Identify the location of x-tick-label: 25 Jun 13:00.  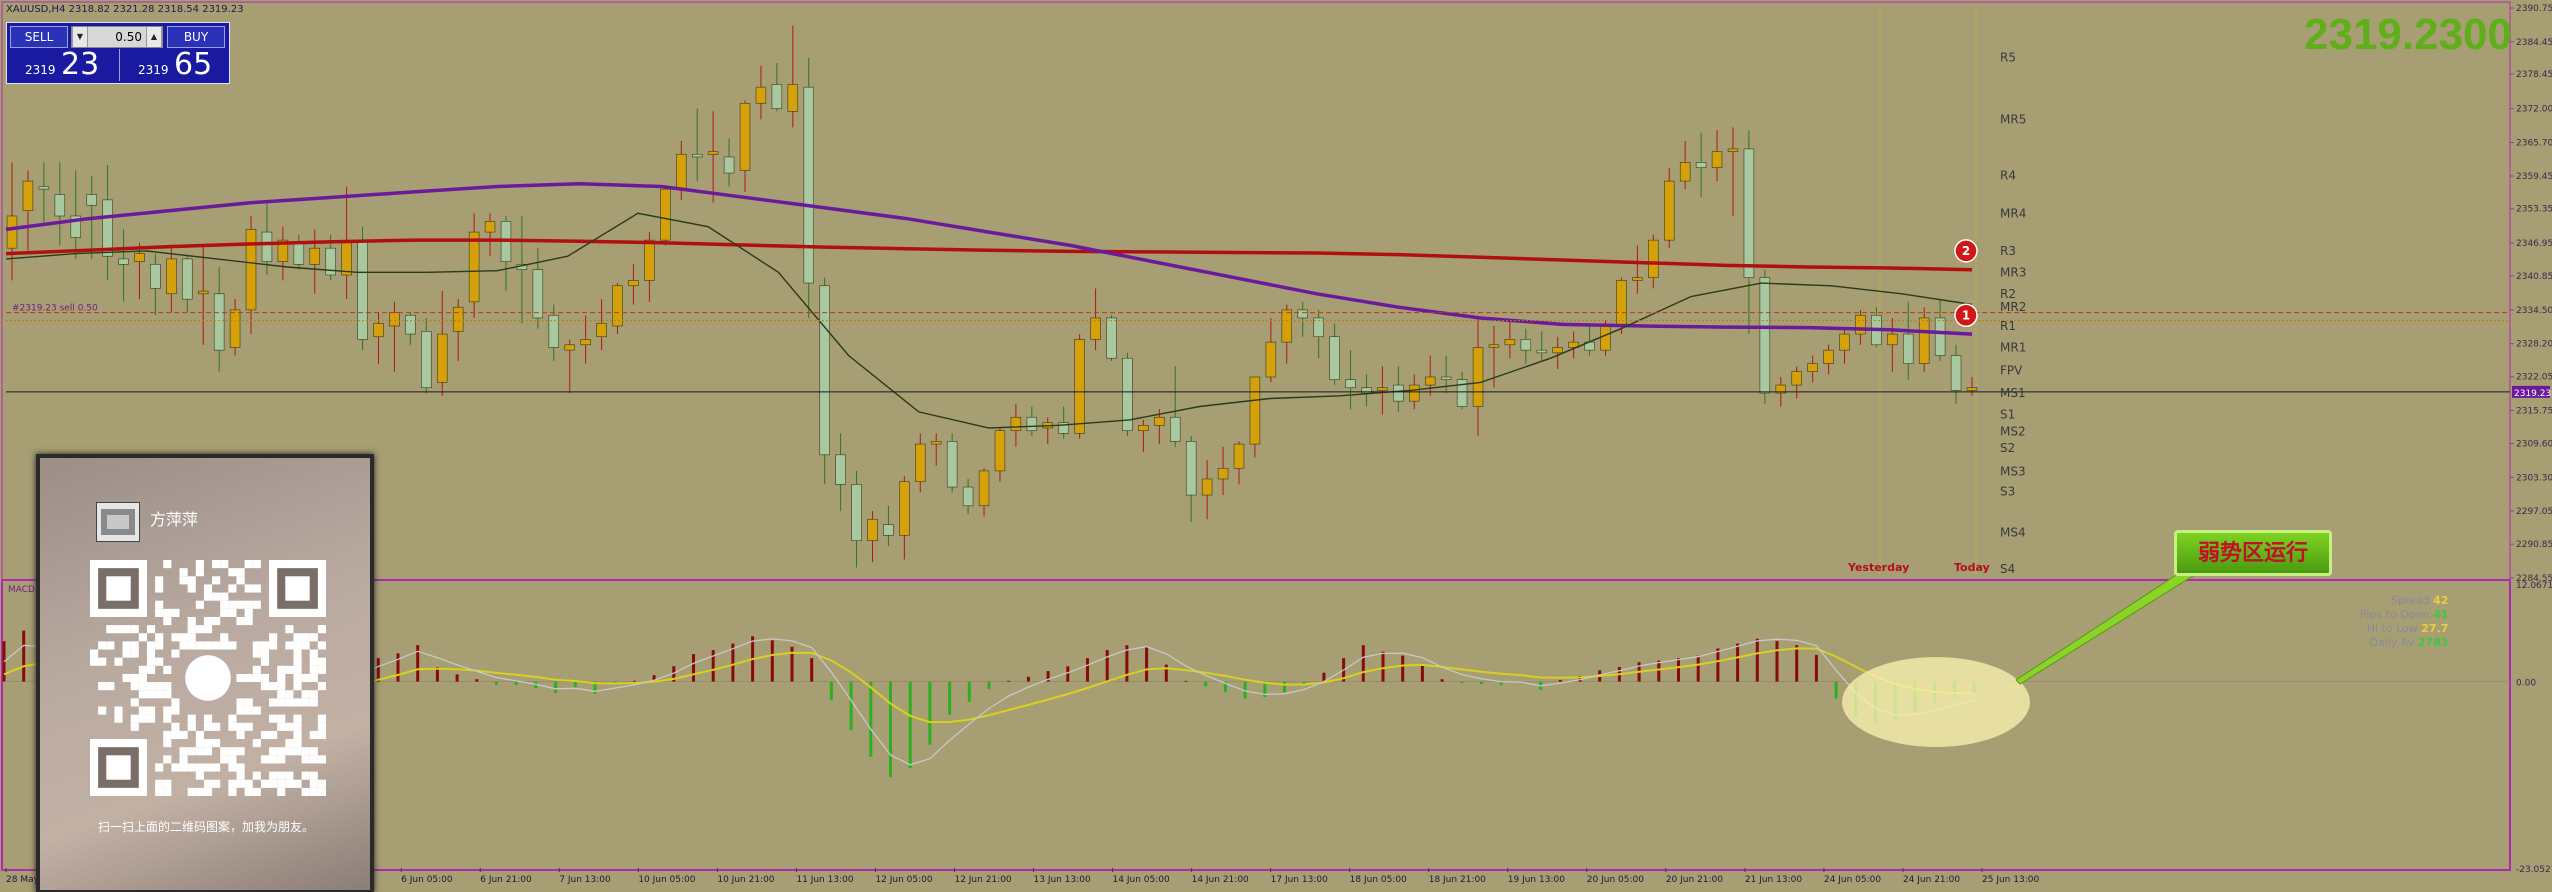
(2010, 880).